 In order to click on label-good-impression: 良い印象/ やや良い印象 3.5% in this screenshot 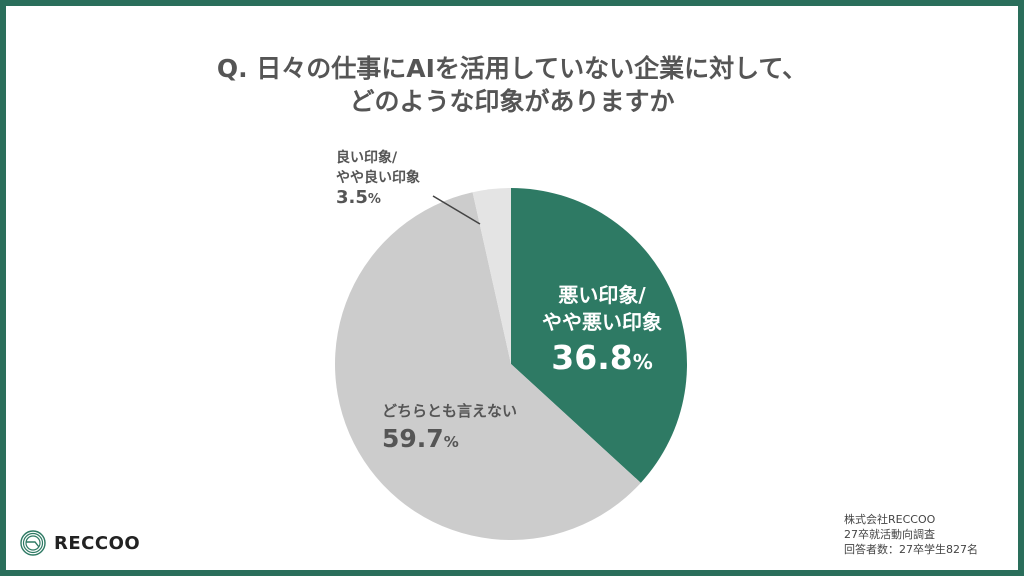, I will do `click(378, 179)`.